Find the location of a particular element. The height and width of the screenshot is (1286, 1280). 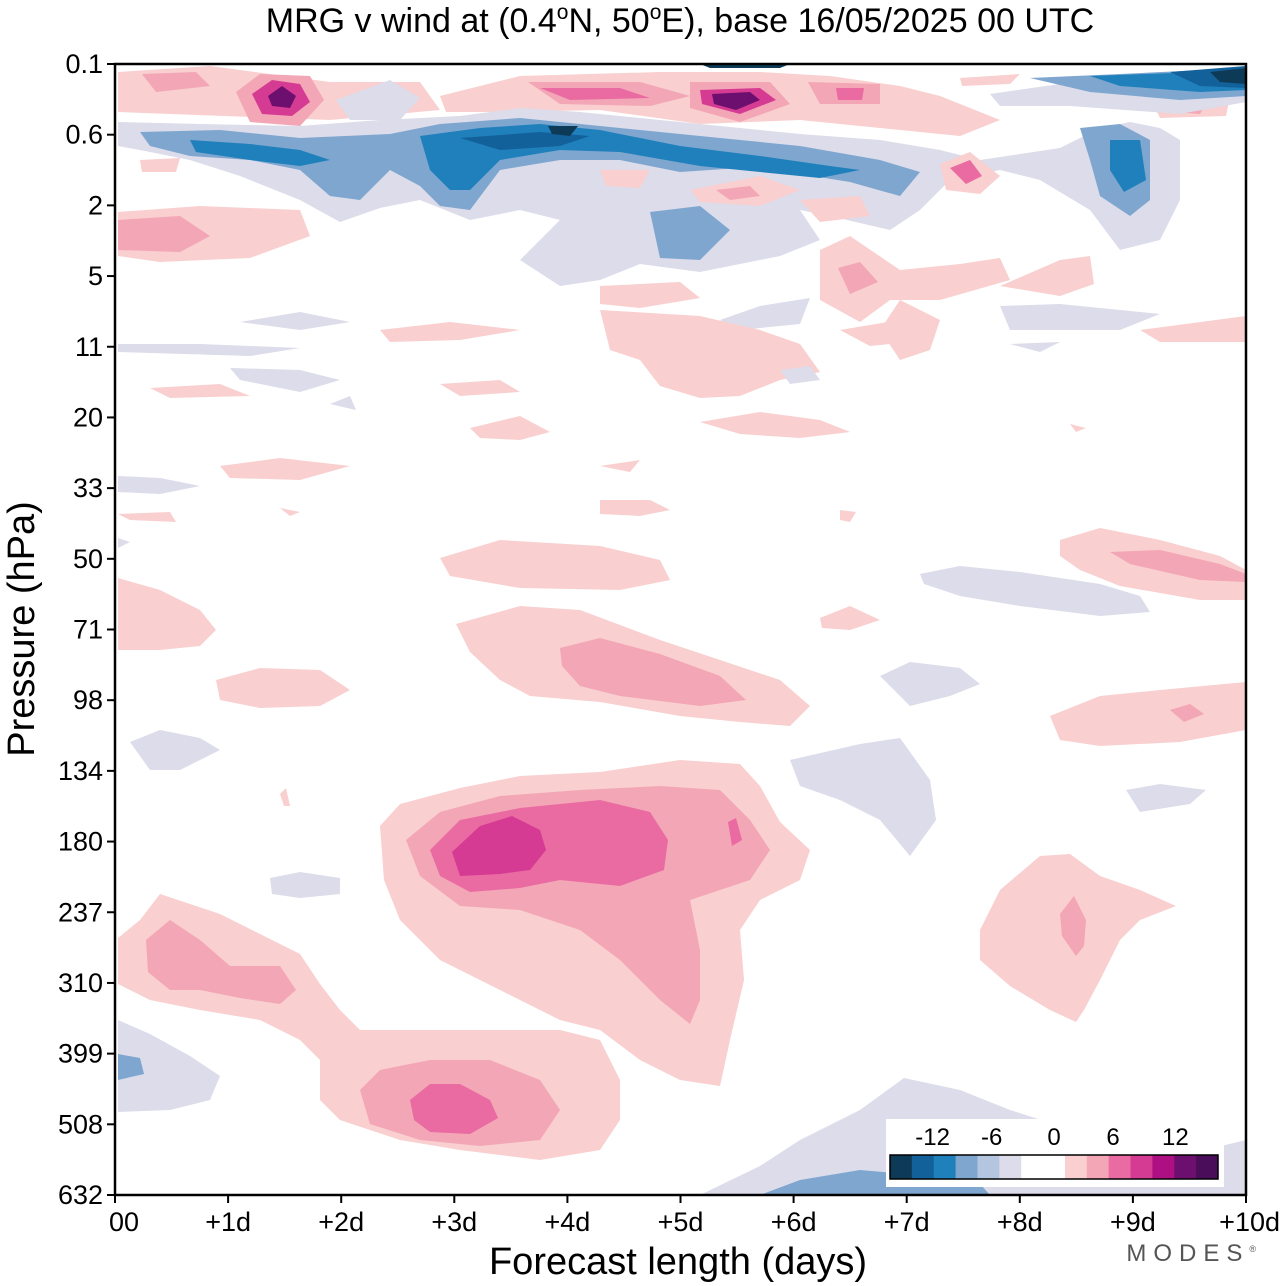

colorbar-label: 0 is located at coordinates (1053, 1137).